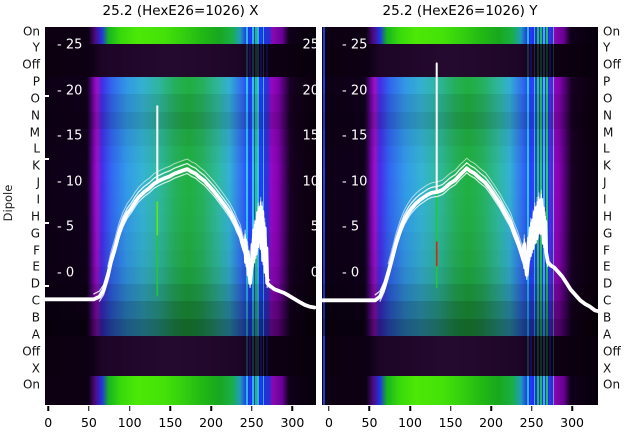  I want to click on dipole-row-label: On, so click(612, 384).